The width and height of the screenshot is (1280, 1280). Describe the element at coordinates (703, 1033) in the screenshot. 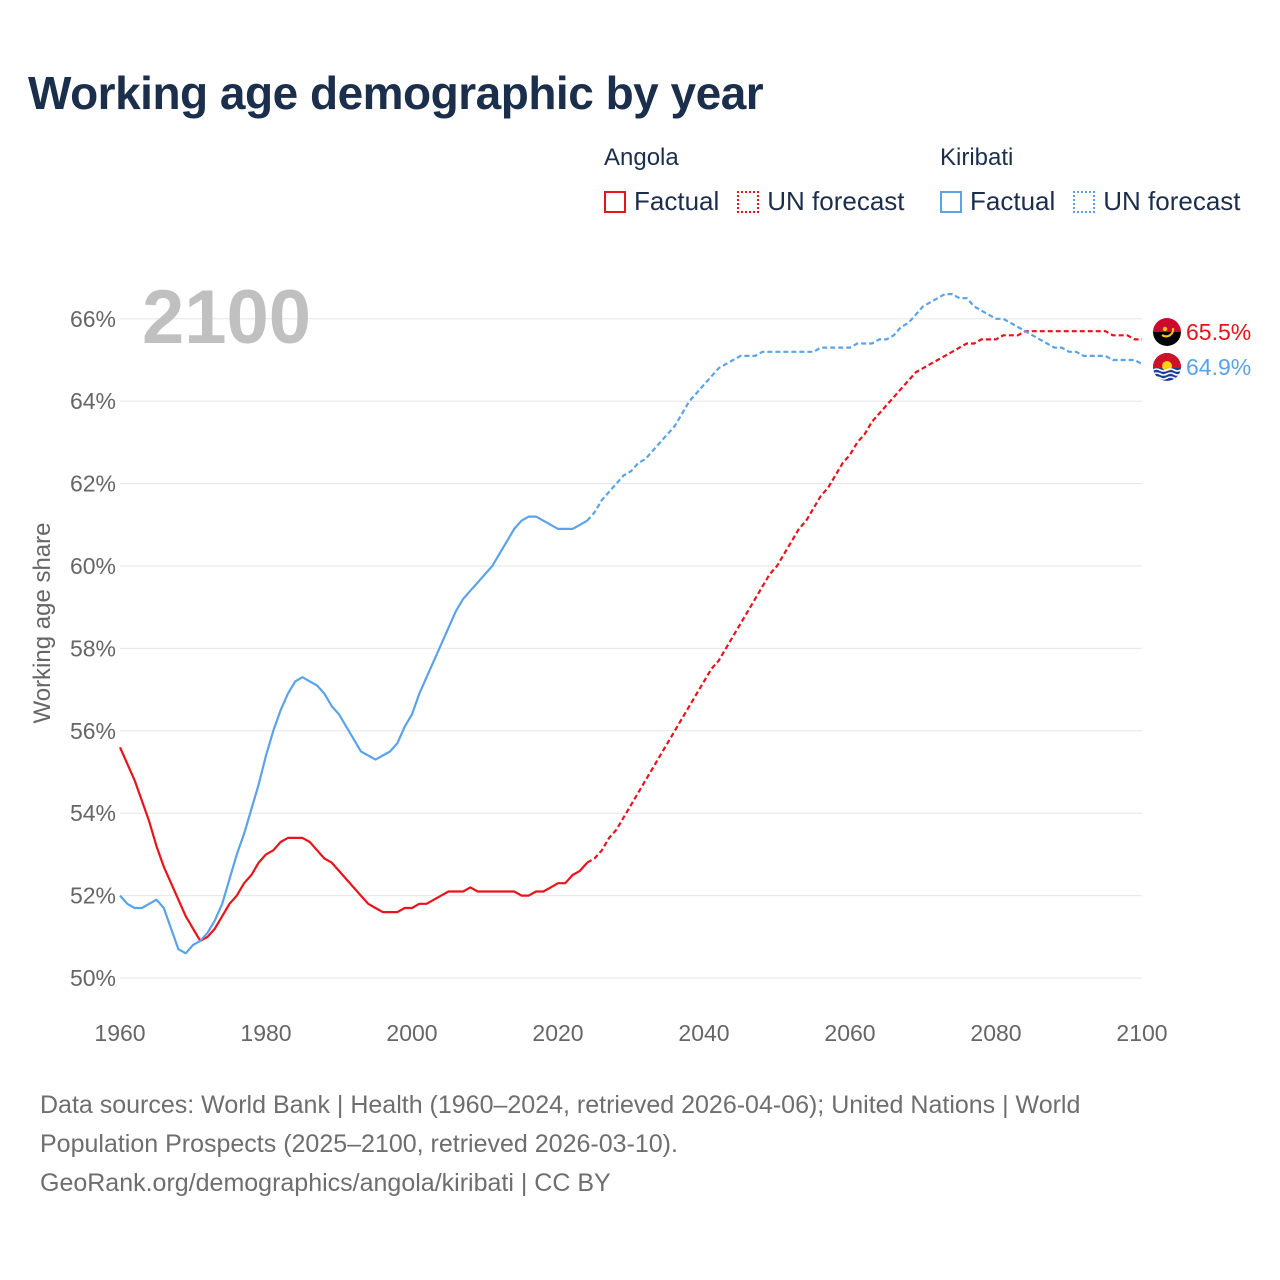

I see `x-tick-label: 2040` at that location.